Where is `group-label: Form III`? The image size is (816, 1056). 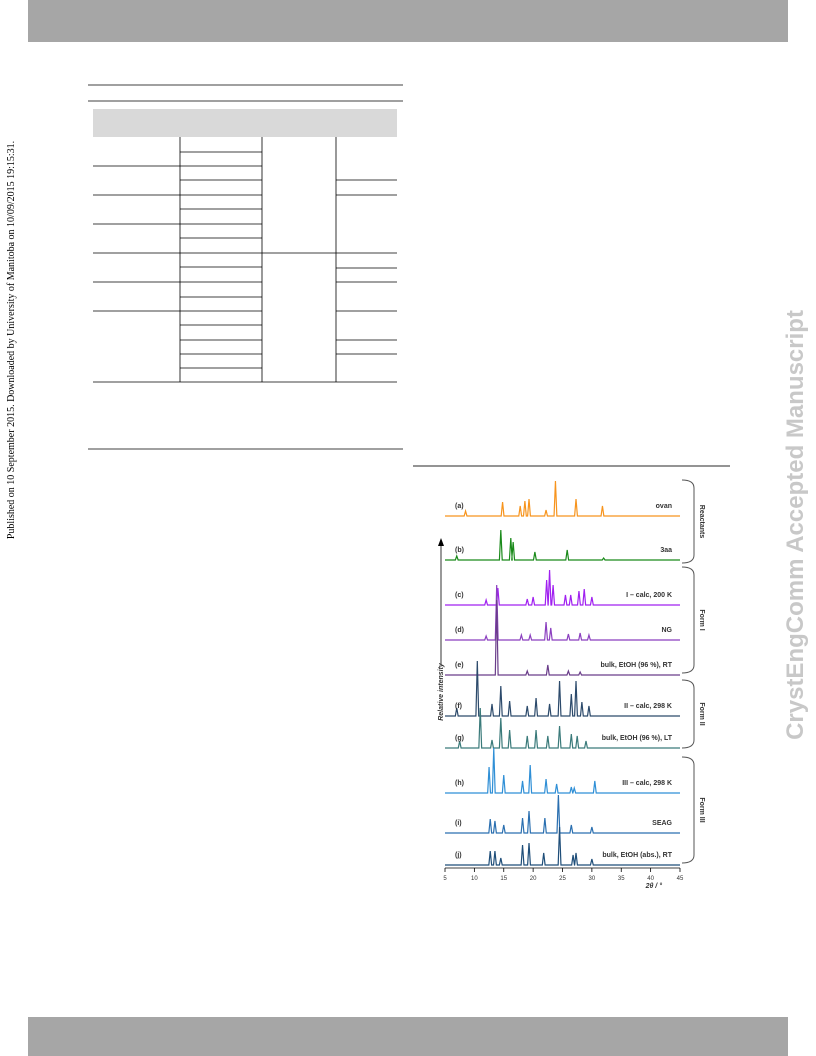
group-label: Form III is located at coordinates (701, 809).